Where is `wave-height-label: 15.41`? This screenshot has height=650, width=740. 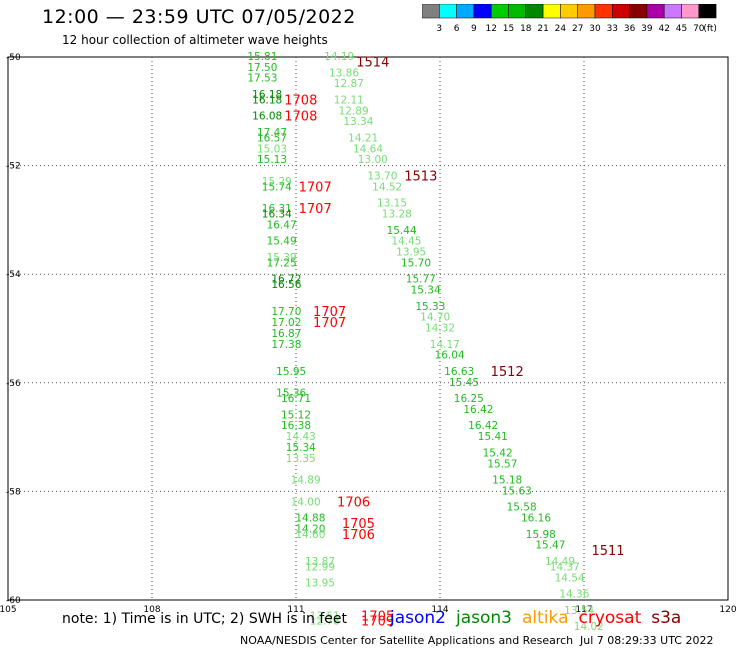
wave-height-label: 15.41 is located at coordinates (493, 437).